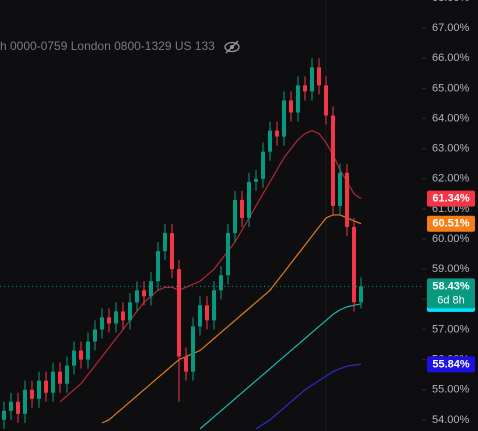 Image resolution: width=478 pixels, height=431 pixels. I want to click on y-tick-label: 62.00%, so click(451, 179).